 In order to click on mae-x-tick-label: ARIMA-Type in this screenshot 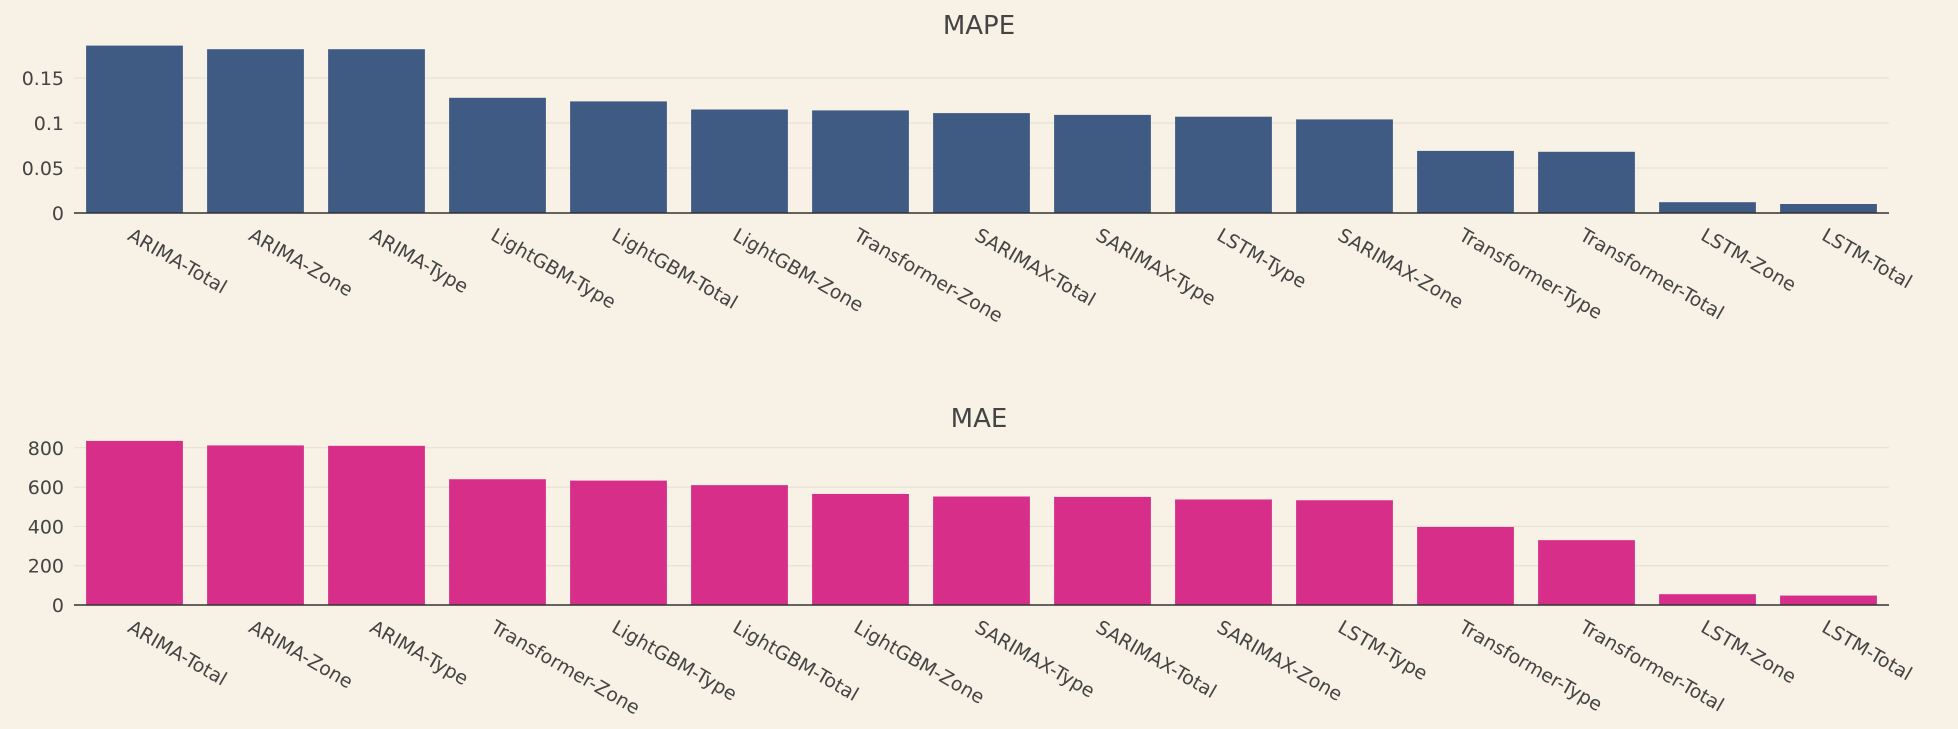, I will do `click(419, 653)`.